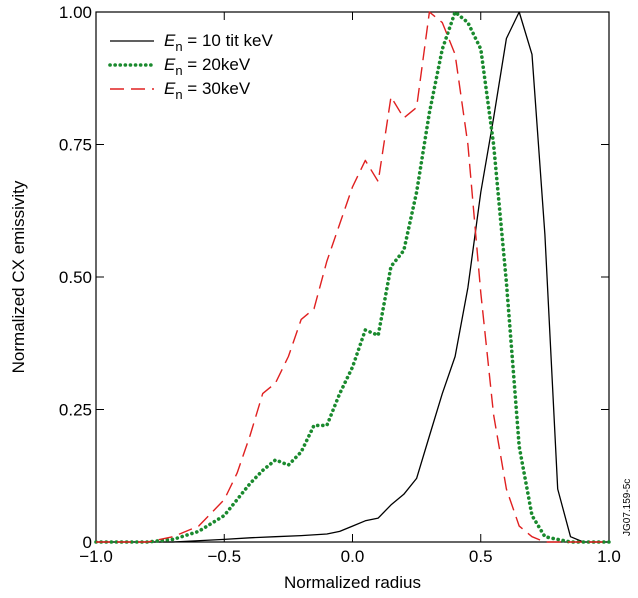 The image size is (638, 598). Describe the element at coordinates (87, 542) in the screenshot. I see `y-tick-label: 0` at that location.